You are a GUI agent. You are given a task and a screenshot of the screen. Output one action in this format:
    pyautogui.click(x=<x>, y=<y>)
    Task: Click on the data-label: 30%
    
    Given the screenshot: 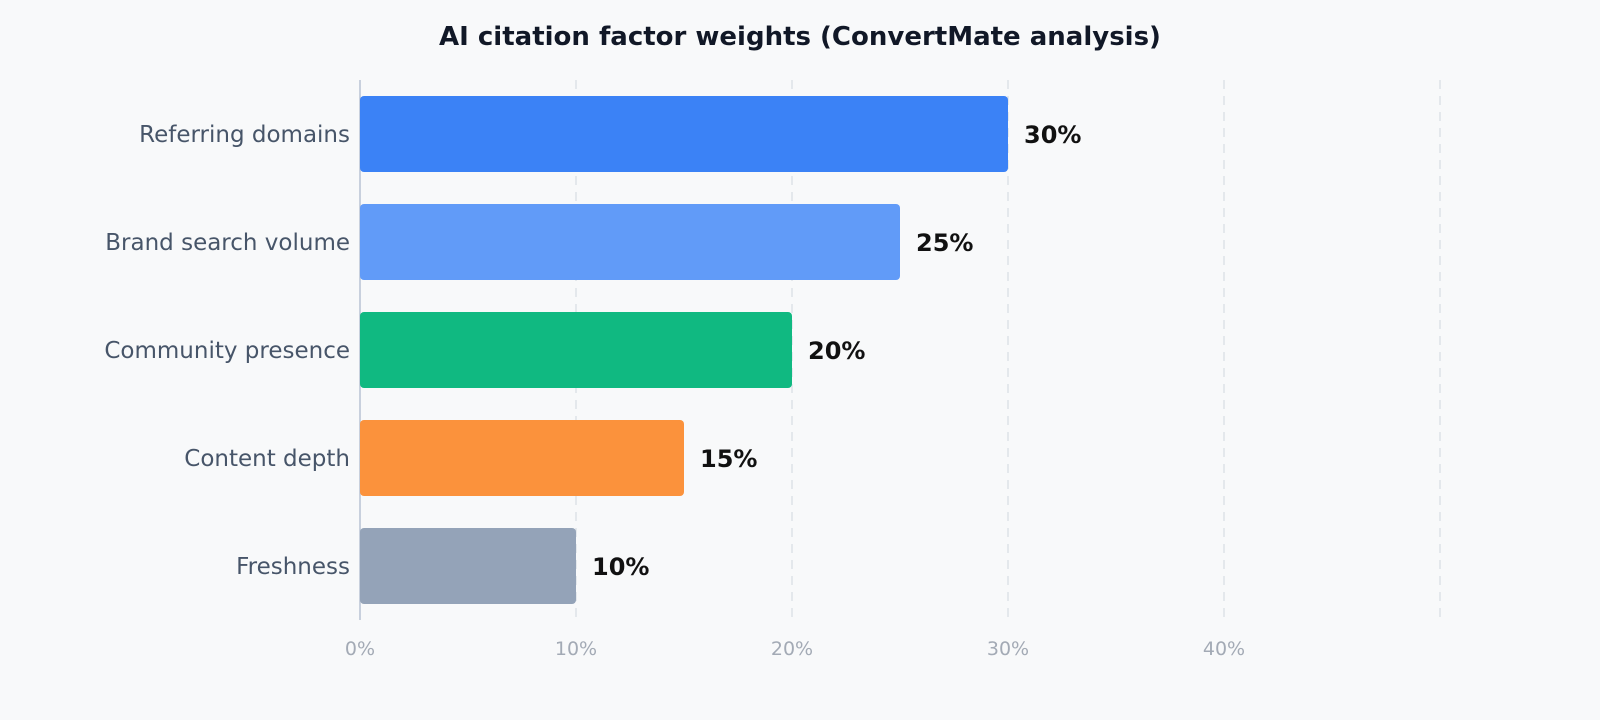 What is the action you would take?
    pyautogui.click(x=1052, y=135)
    